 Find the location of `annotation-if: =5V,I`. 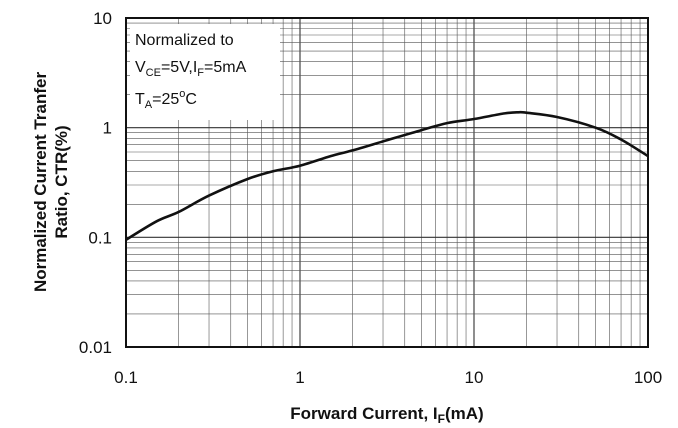

annotation-if: =5V,I is located at coordinates (179, 67).